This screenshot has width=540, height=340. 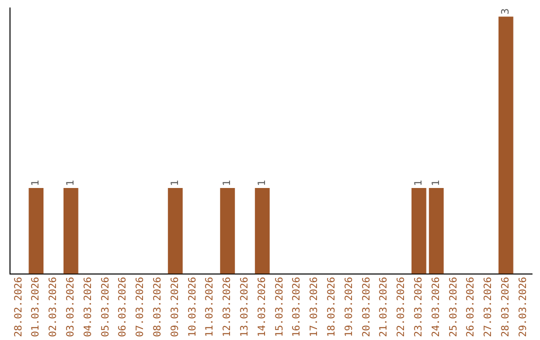 What do you see at coordinates (106, 307) in the screenshot?
I see `x-tick-label: 05.03.2026` at bounding box center [106, 307].